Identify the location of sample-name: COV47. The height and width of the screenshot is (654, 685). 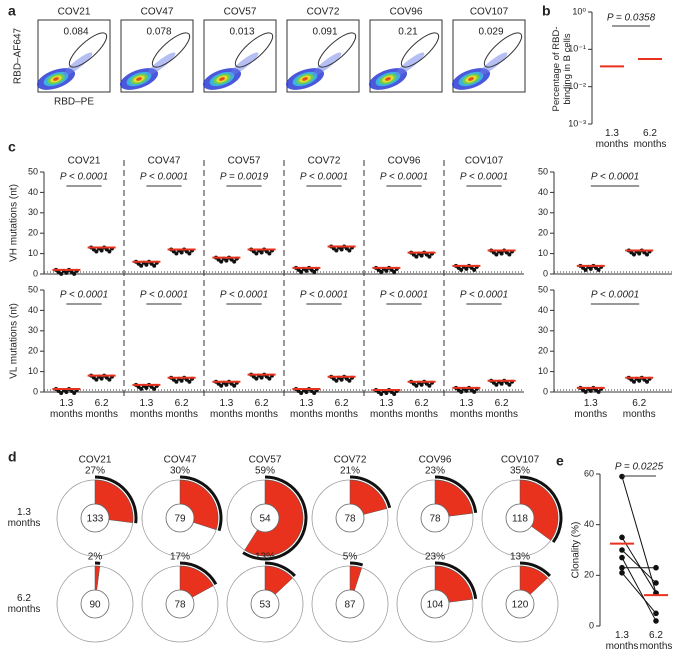
(157, 12).